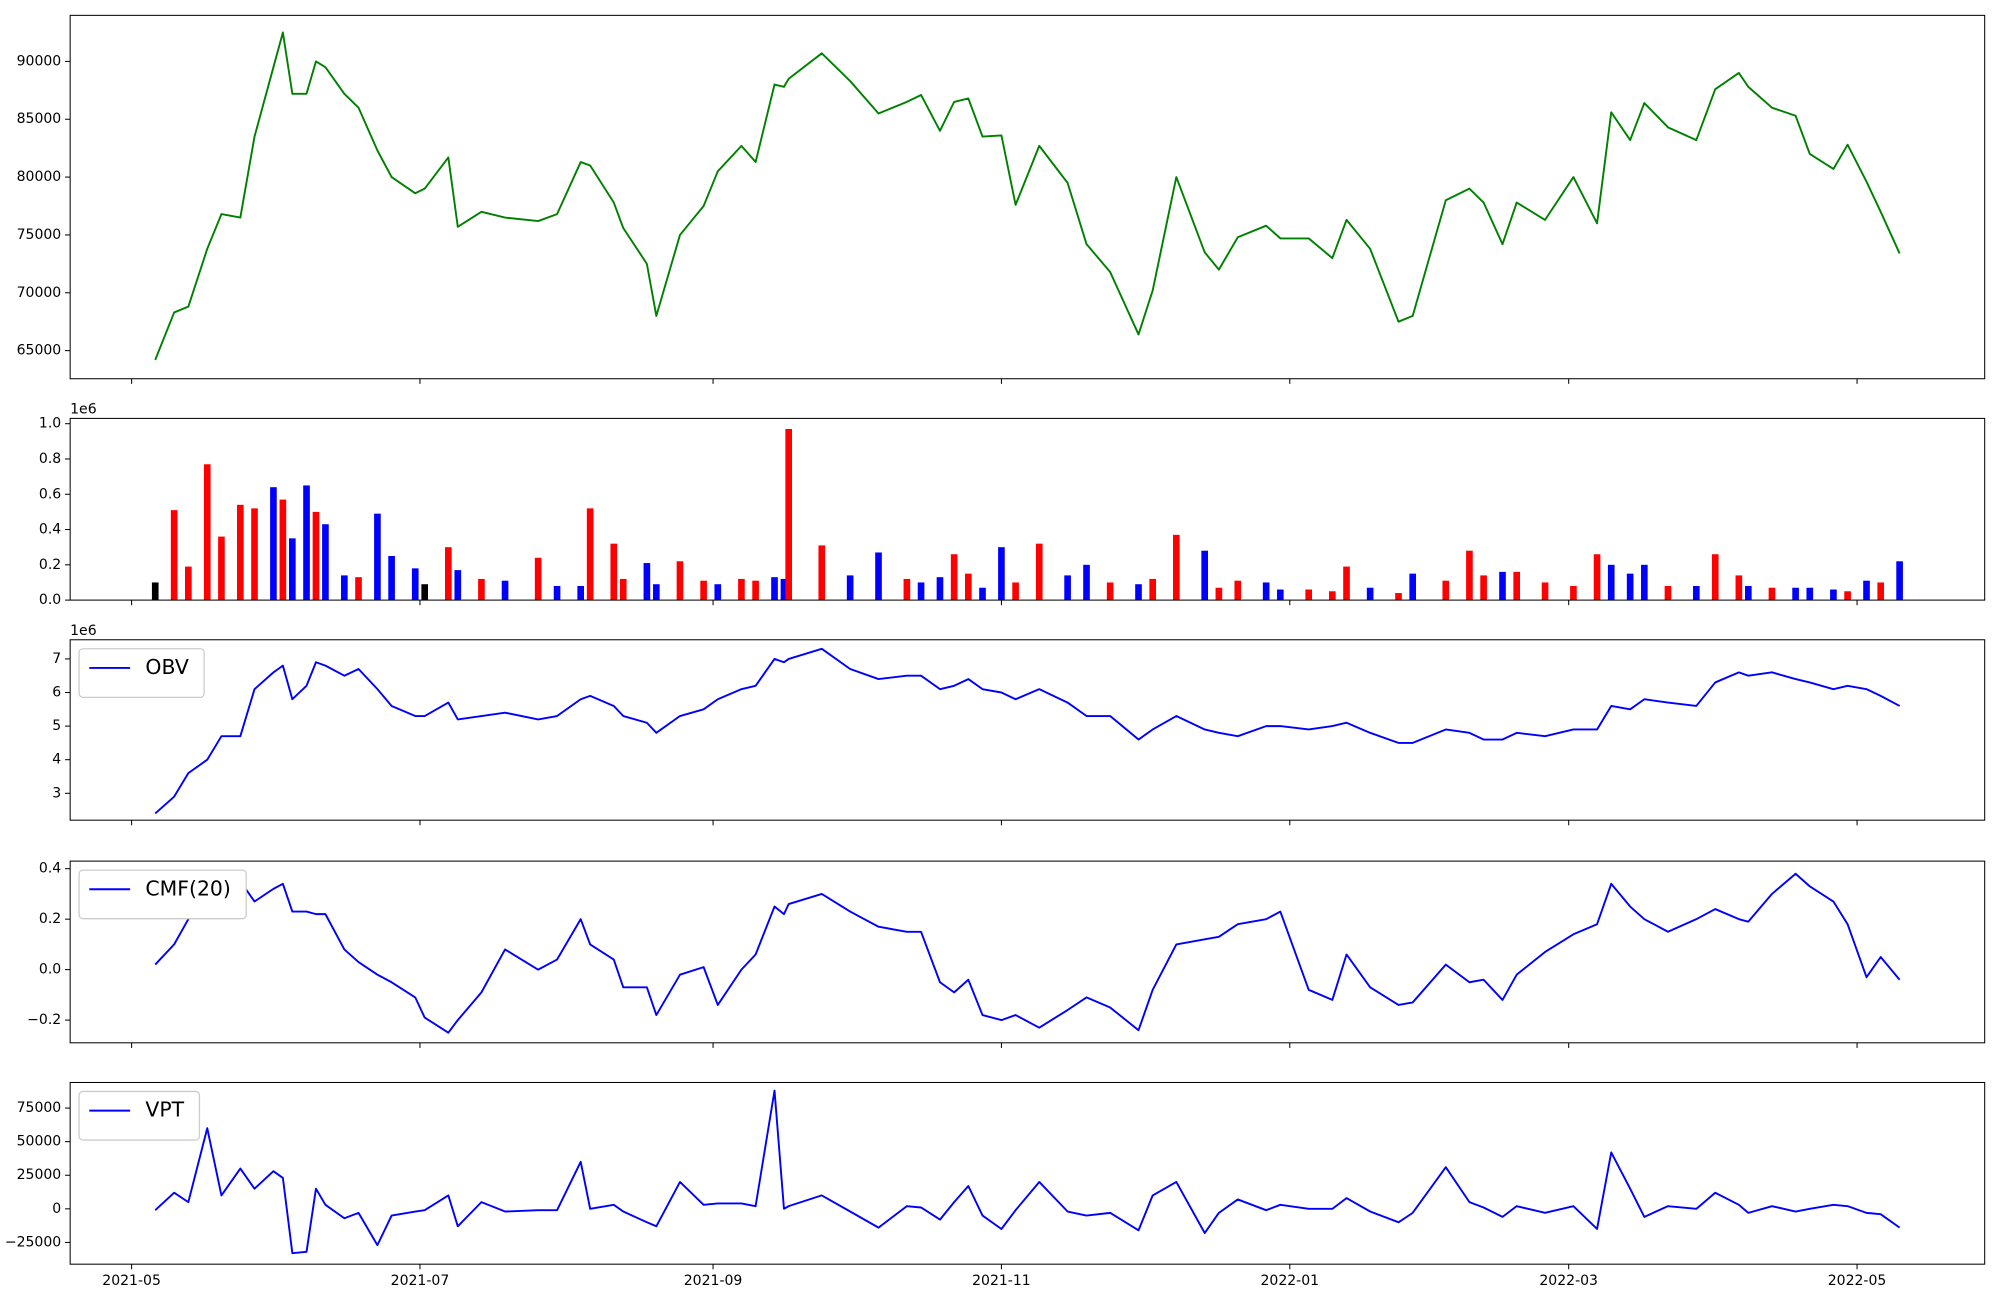  What do you see at coordinates (1289, 1281) in the screenshot?
I see `x-tick-label: 2022-01` at bounding box center [1289, 1281].